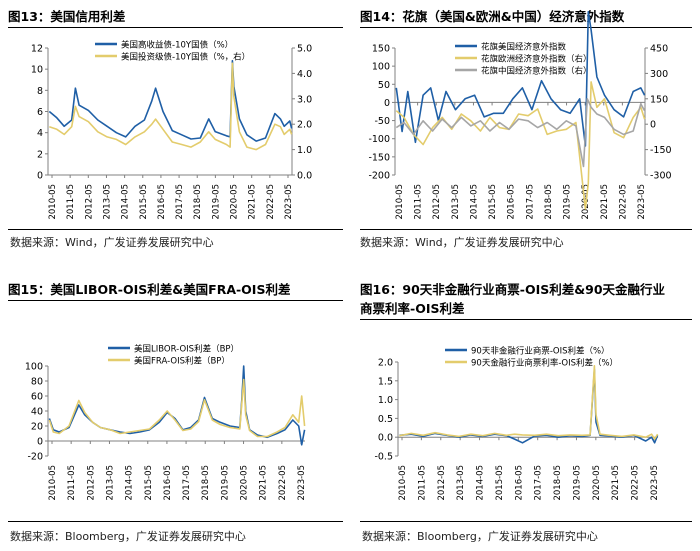  I want to click on chart1-title: 图13：美国信用利差, so click(67, 16).